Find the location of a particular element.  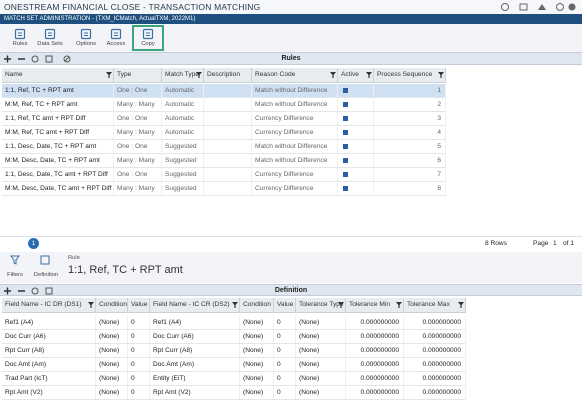

cell: Ref1 (A4) is located at coordinates (49, 323).